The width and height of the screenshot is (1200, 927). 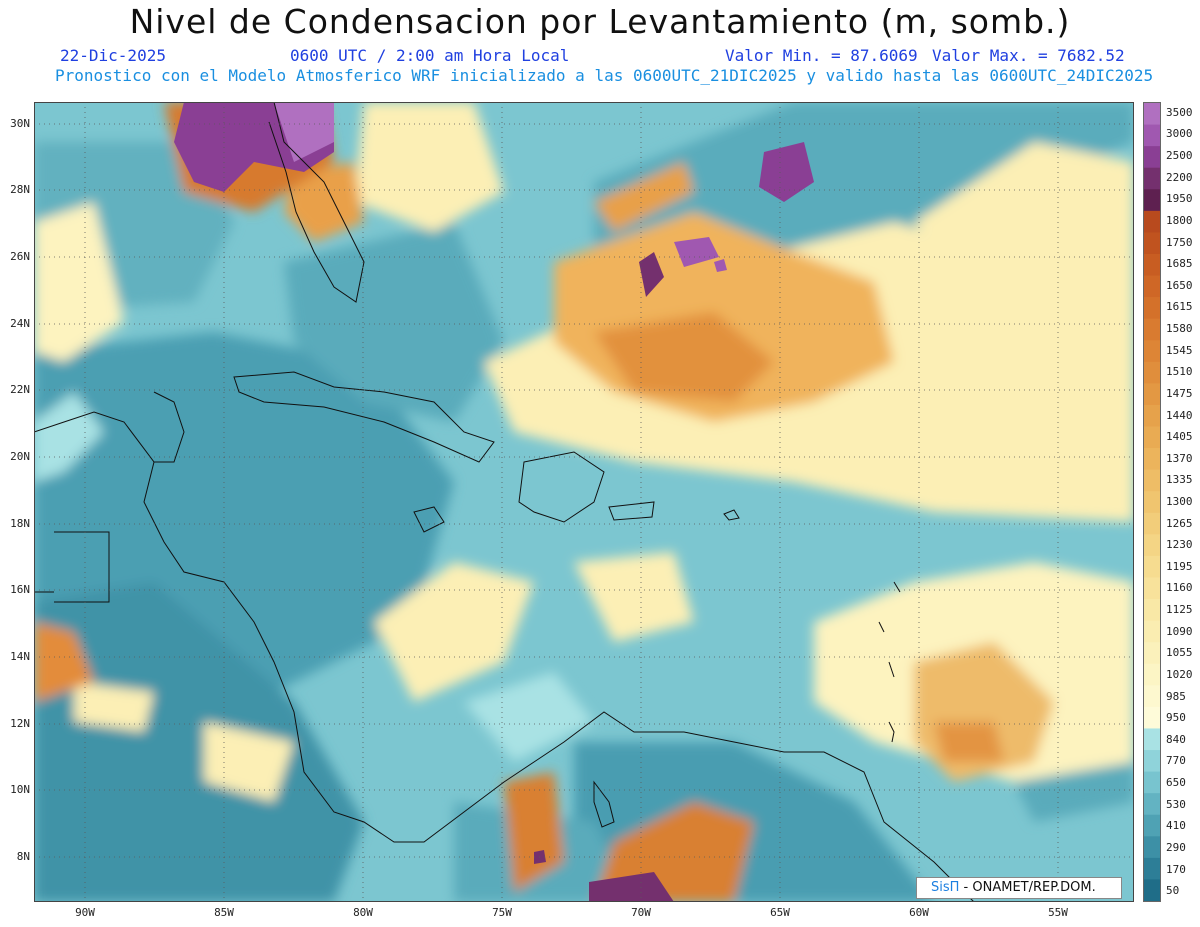 What do you see at coordinates (1179, 566) in the screenshot?
I see `colorbar-label: 1195` at bounding box center [1179, 566].